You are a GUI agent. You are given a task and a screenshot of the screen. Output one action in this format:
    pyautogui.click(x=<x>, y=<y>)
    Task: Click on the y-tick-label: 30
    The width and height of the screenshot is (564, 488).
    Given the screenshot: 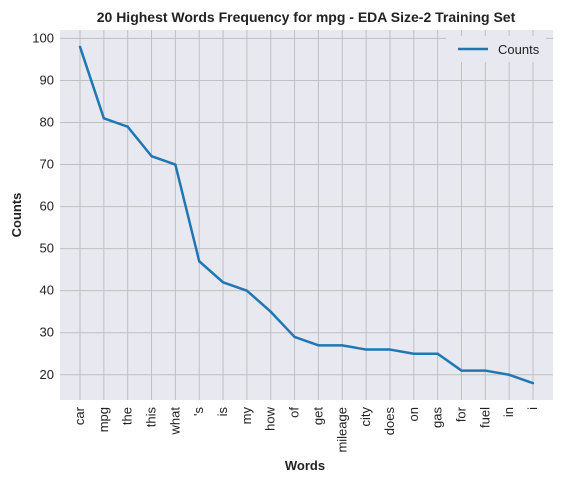 What is the action you would take?
    pyautogui.click(x=47, y=332)
    